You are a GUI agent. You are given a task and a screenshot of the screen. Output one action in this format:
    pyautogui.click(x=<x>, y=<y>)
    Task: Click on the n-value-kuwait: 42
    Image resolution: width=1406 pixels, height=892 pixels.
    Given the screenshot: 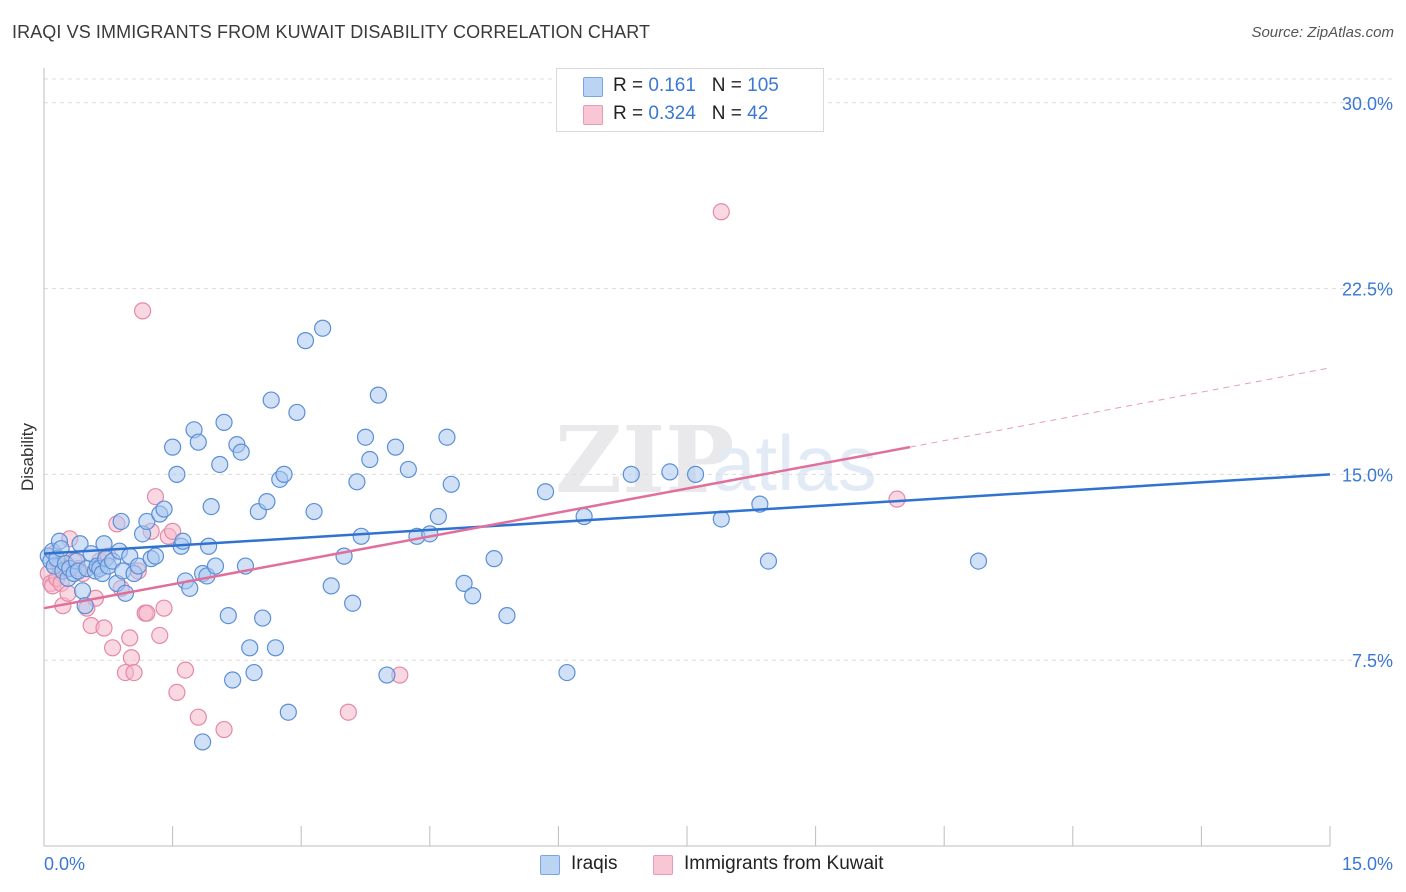 What is the action you would take?
    pyautogui.click(x=758, y=113)
    